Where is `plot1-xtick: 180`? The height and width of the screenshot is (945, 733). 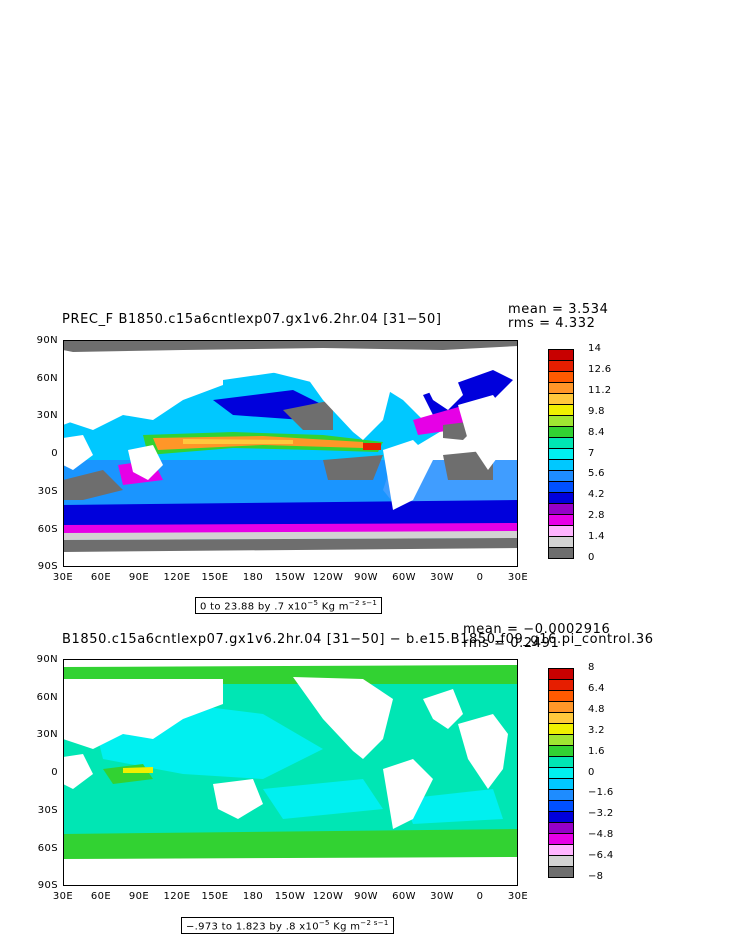
plot1-xtick: 180 is located at coordinates (253, 577).